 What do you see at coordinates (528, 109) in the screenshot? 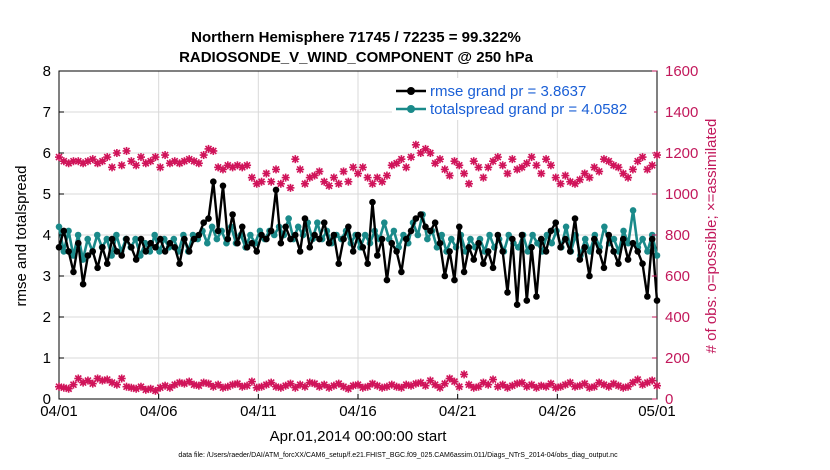
I see `legend-spread-label: totalspread grand pr = 4.0582` at bounding box center [528, 109].